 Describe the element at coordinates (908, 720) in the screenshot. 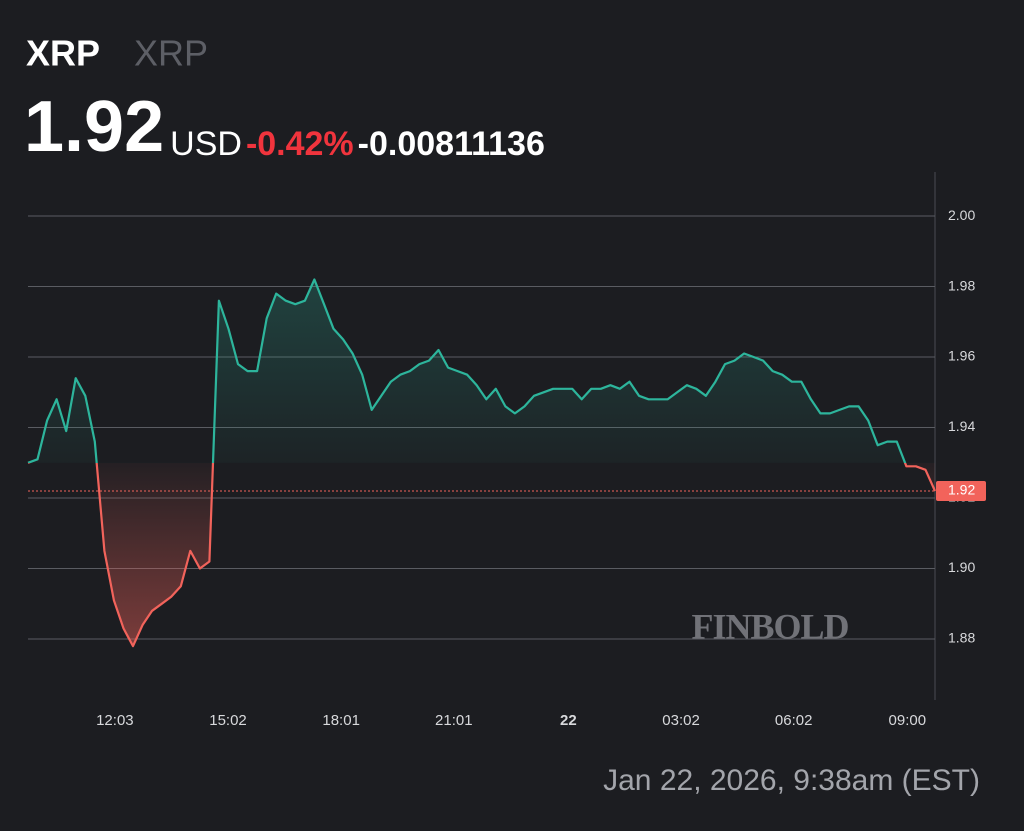

I see `x-tick-label: 09:00` at that location.